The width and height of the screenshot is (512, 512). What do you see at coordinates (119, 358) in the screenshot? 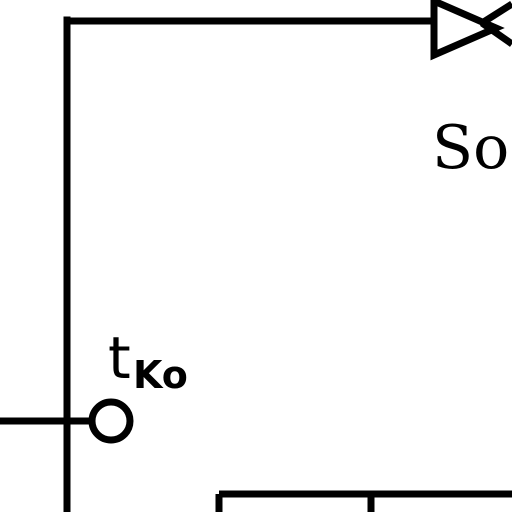
I see `terminal-label-main: t` at bounding box center [119, 358].